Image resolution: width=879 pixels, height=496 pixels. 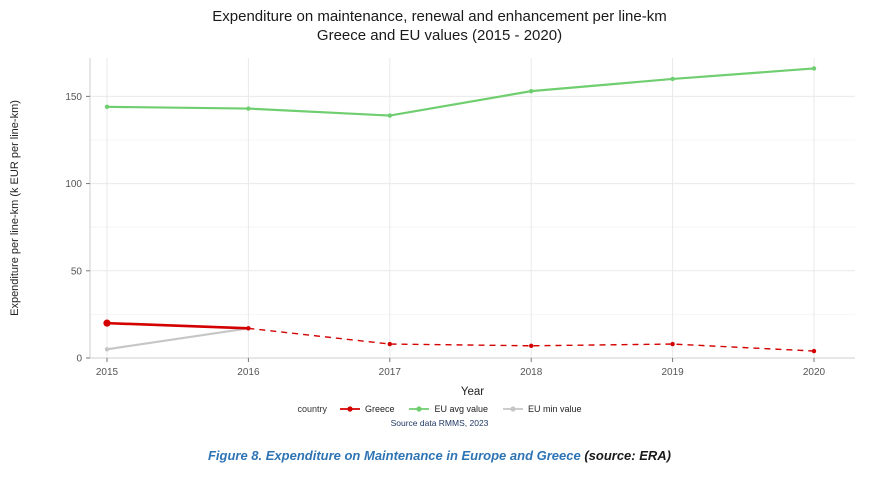 I want to click on svg-text: 2017, so click(x=390, y=372).